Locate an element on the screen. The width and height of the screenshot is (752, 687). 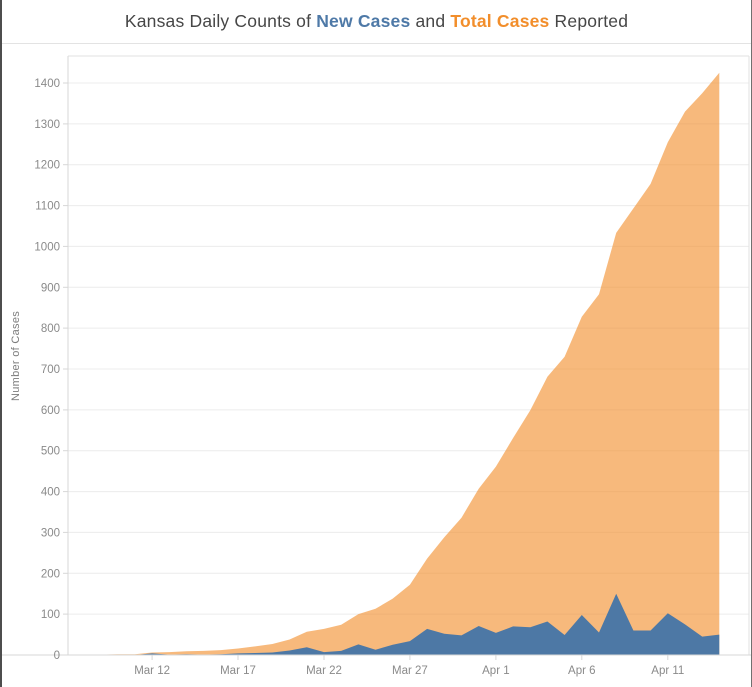
x-tick-label-23: Apr 1 is located at coordinates (496, 671).